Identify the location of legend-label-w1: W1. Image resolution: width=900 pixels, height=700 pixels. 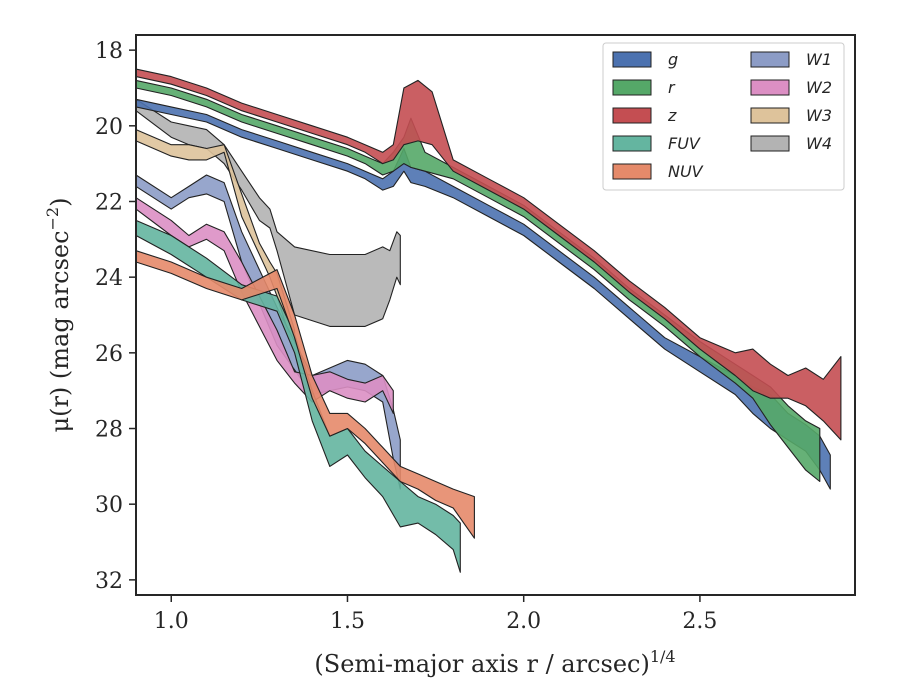
(819, 59).